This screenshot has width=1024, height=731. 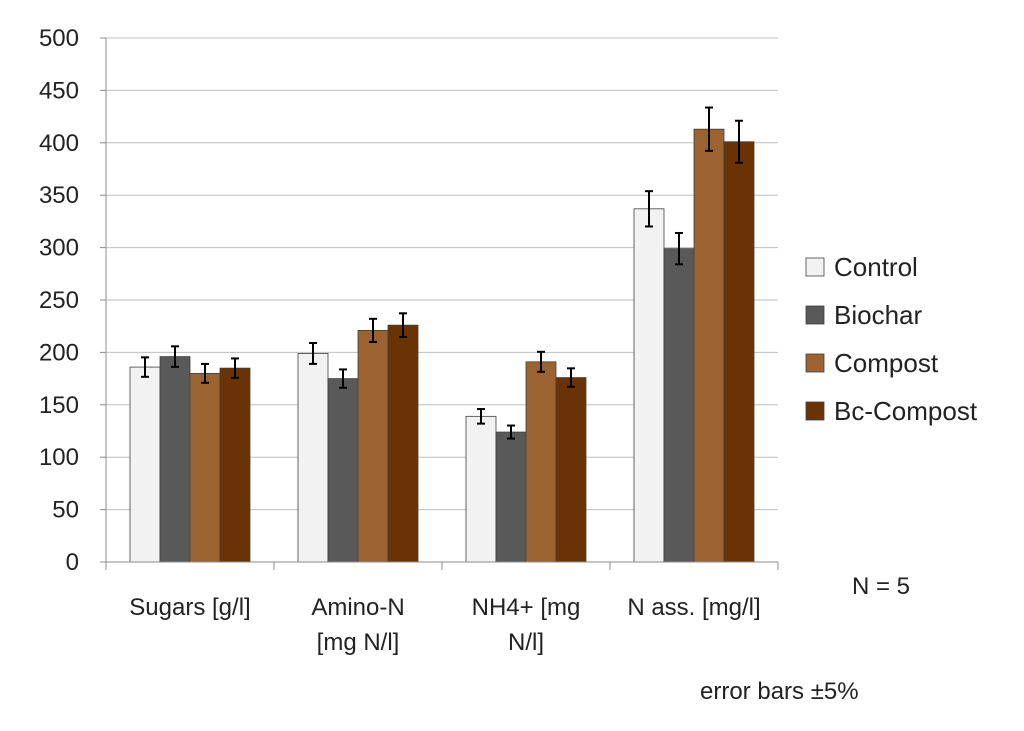 I want to click on y-tick-label: 250, so click(x=59, y=300).